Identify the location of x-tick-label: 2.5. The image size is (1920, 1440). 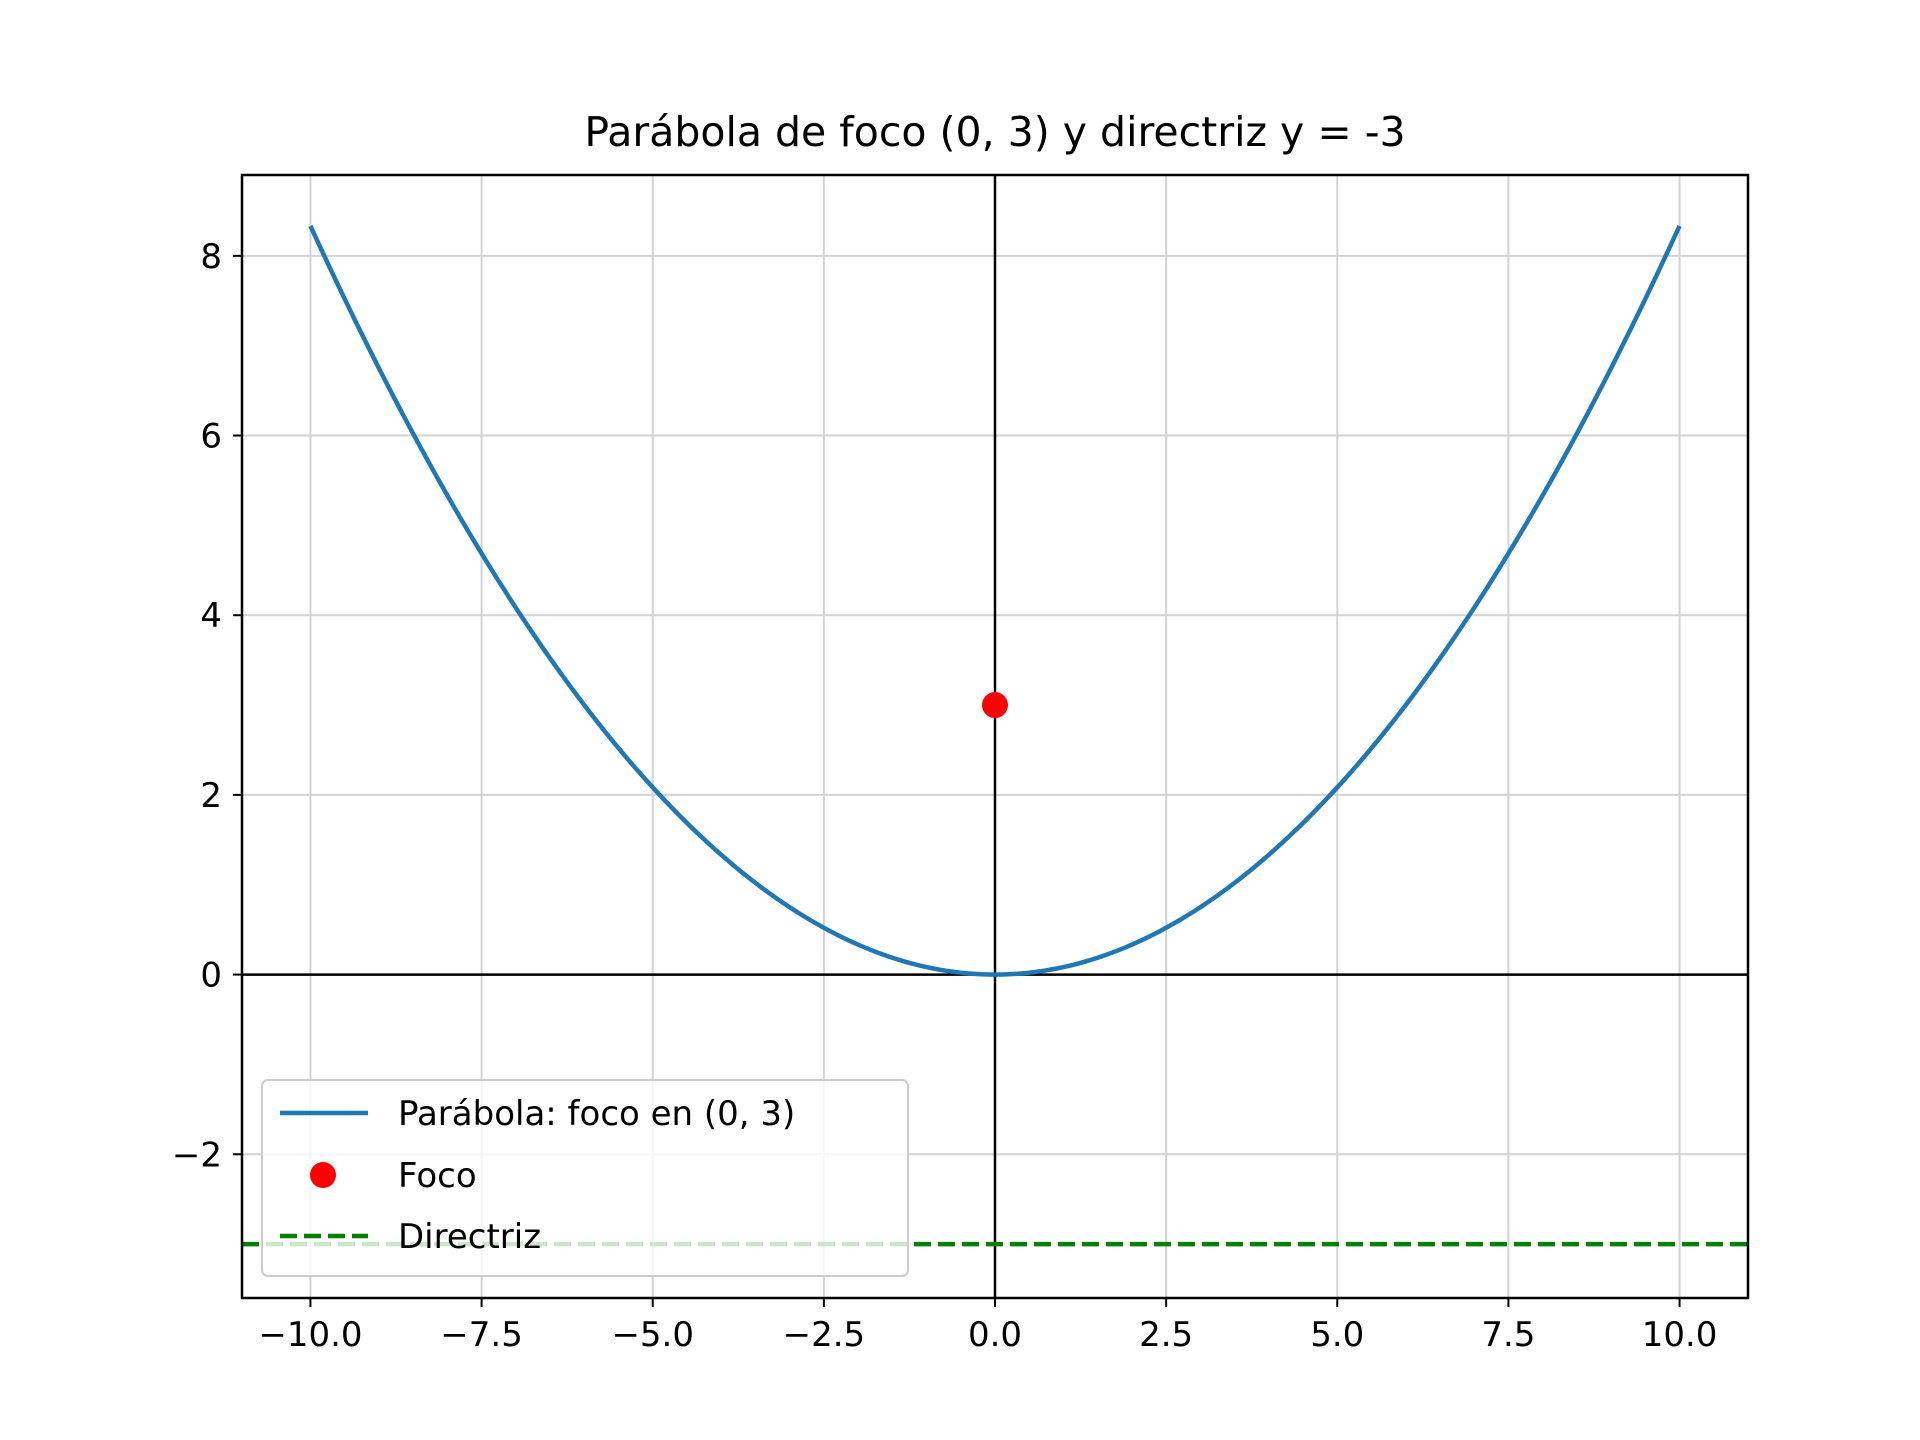
(1166, 1335).